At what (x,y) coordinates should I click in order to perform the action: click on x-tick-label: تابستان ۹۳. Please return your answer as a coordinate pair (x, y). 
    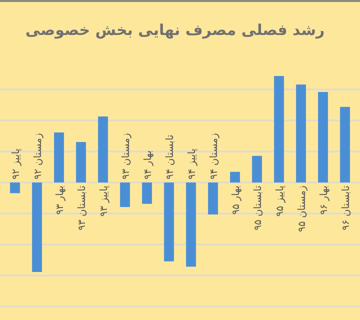
    Looking at the image, I should click on (82, 207).